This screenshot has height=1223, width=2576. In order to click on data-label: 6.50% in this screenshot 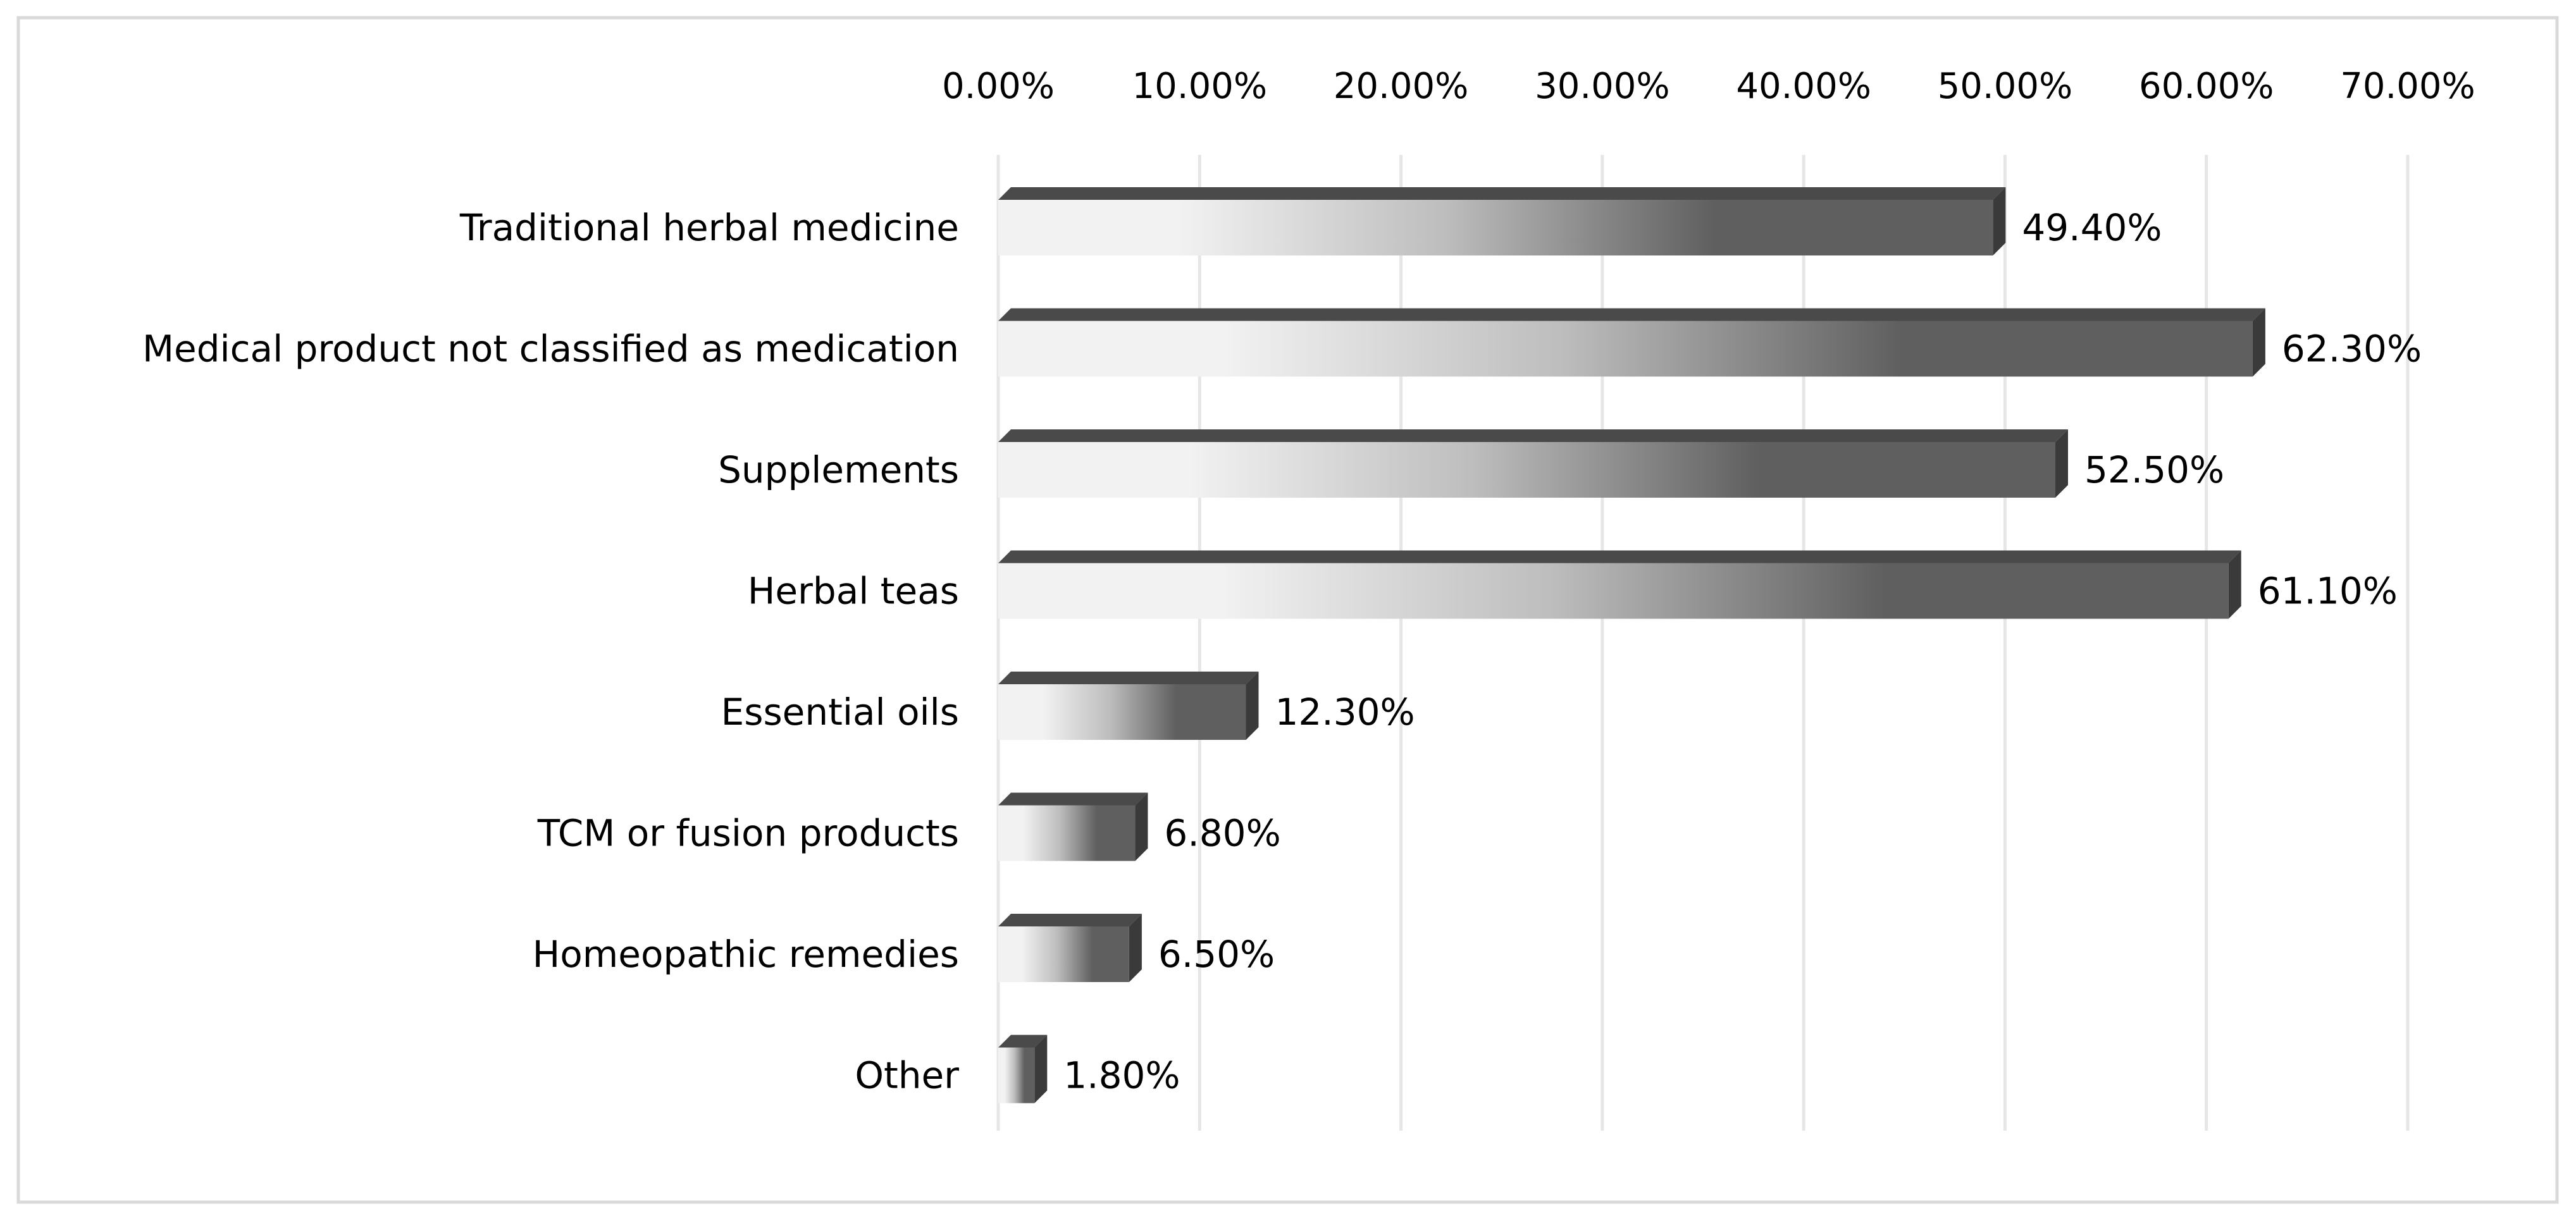, I will do `click(1216, 954)`.